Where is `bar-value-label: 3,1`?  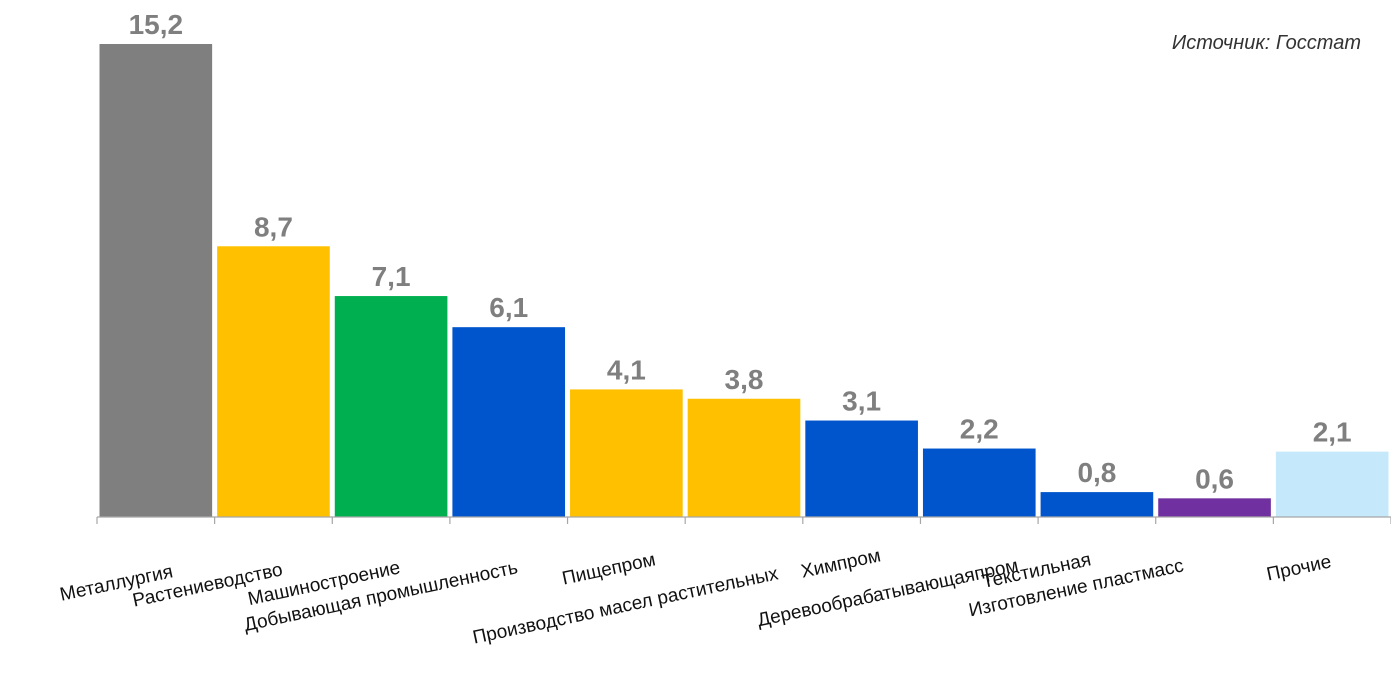
bar-value-label: 3,1 is located at coordinates (861, 401).